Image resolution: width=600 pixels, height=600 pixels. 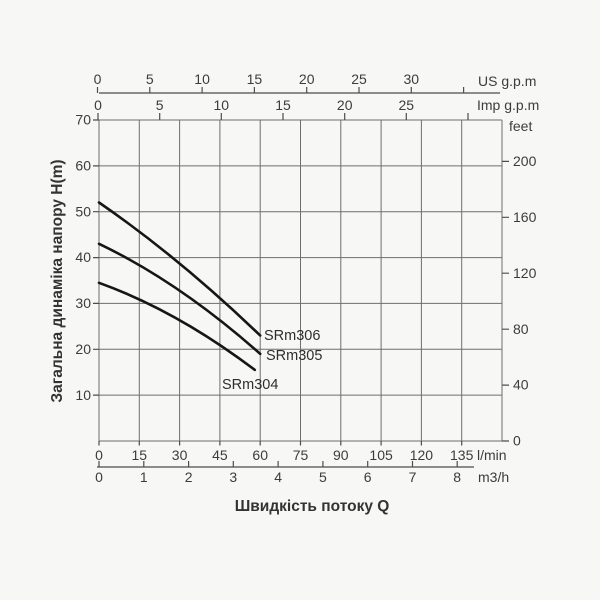 I want to click on head-m-tick-label: 20, so click(x=83, y=349).